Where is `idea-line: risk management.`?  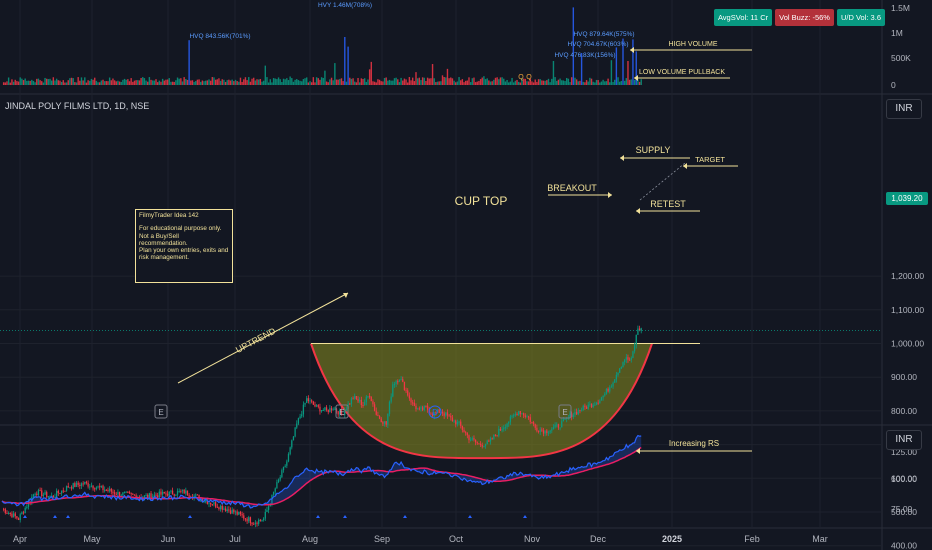 idea-line: risk management. is located at coordinates (184, 257).